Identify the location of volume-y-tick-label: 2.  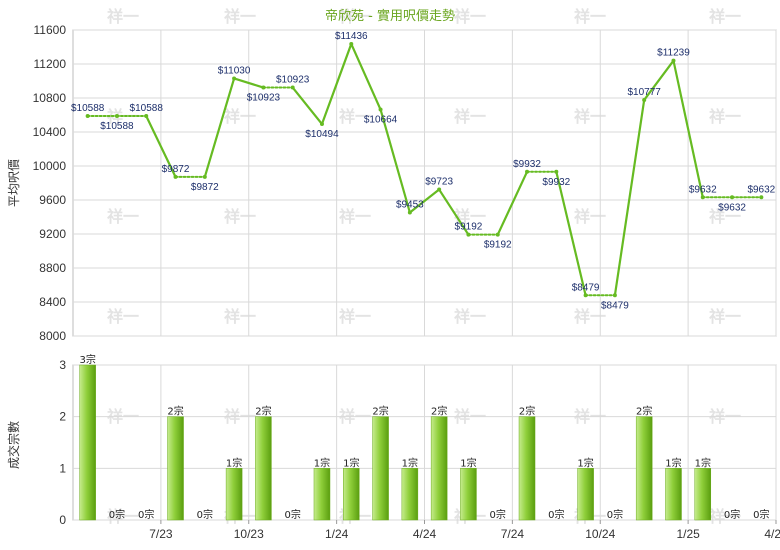
(62, 417).